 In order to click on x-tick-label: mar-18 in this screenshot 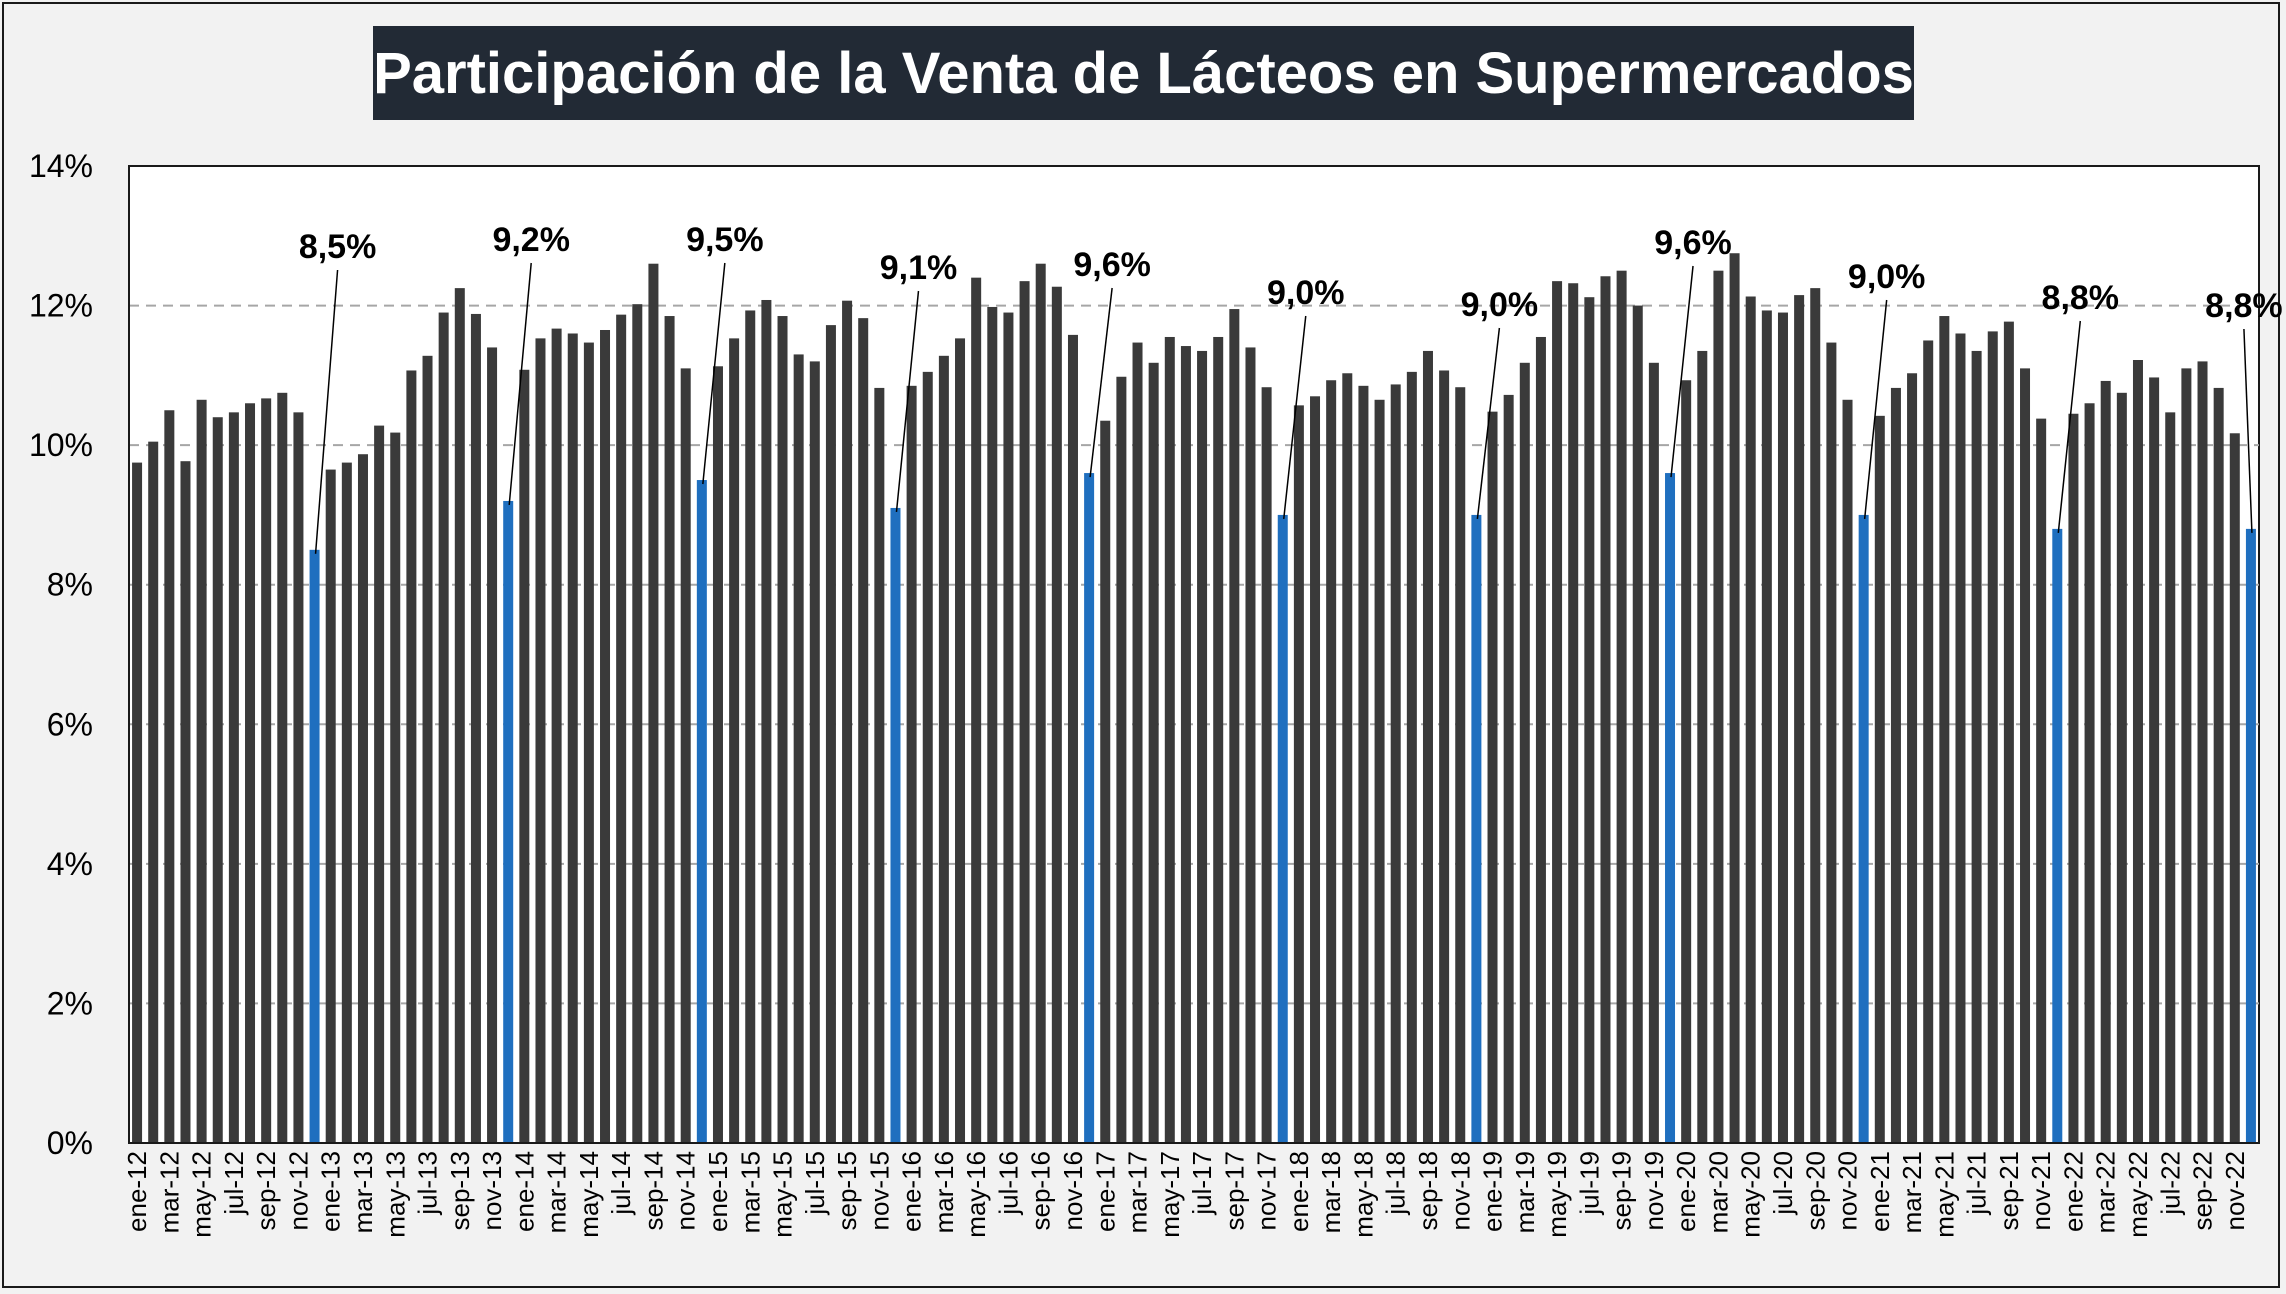, I will do `click(1331, 1192)`.